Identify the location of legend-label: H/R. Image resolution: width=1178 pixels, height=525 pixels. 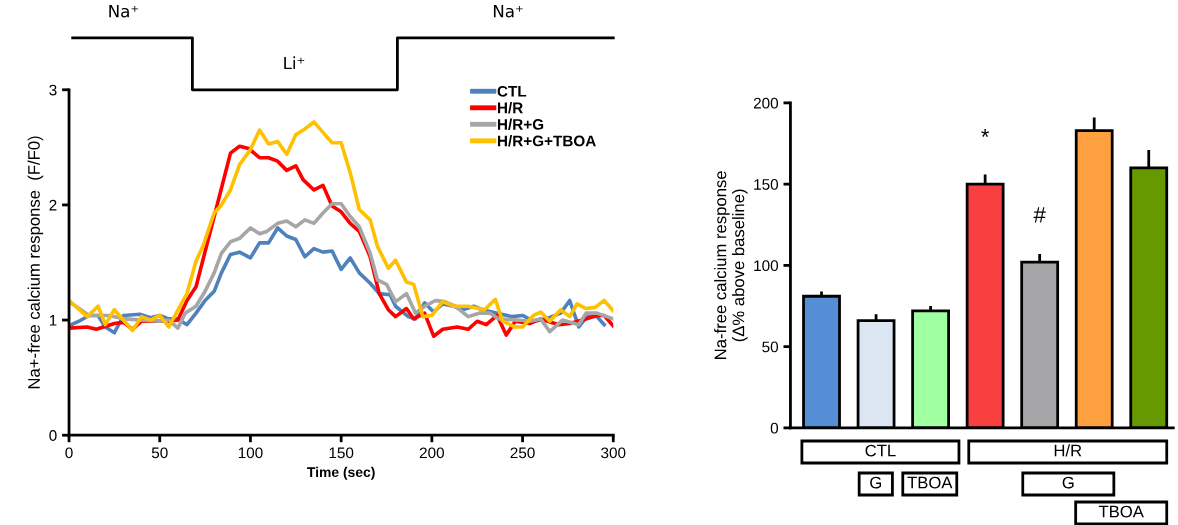
(510, 108).